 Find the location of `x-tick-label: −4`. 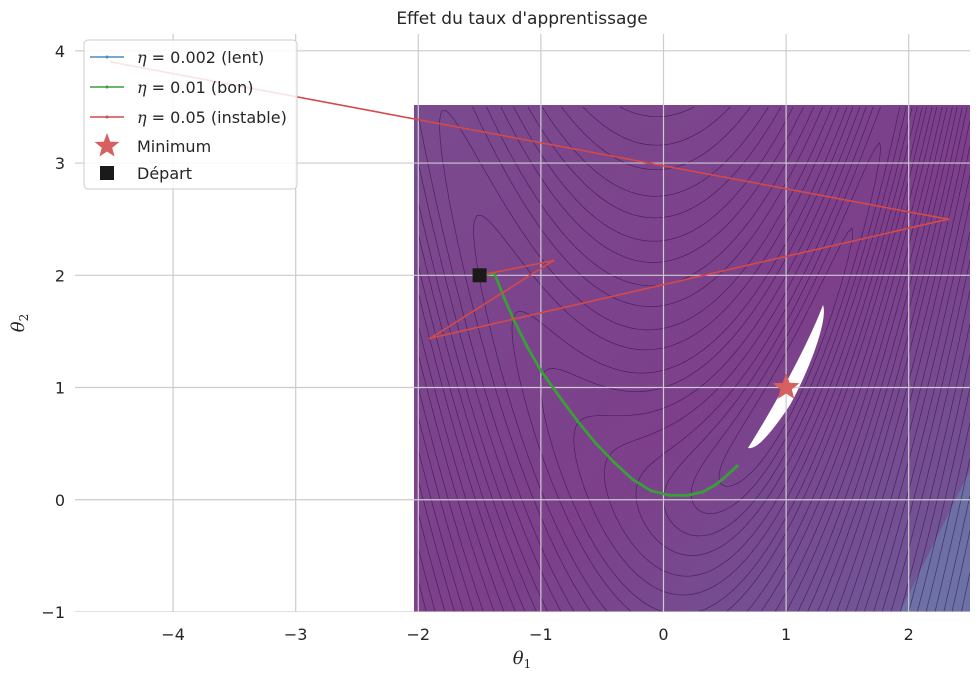

x-tick-label: −4 is located at coordinates (173, 634).